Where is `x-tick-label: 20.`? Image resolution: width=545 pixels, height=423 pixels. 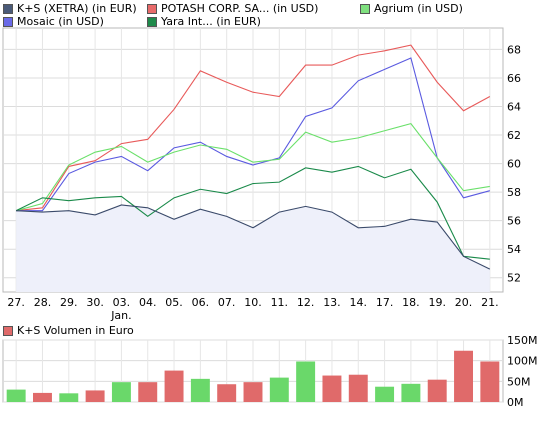 x-tick-label: 20. is located at coordinates (464, 302).